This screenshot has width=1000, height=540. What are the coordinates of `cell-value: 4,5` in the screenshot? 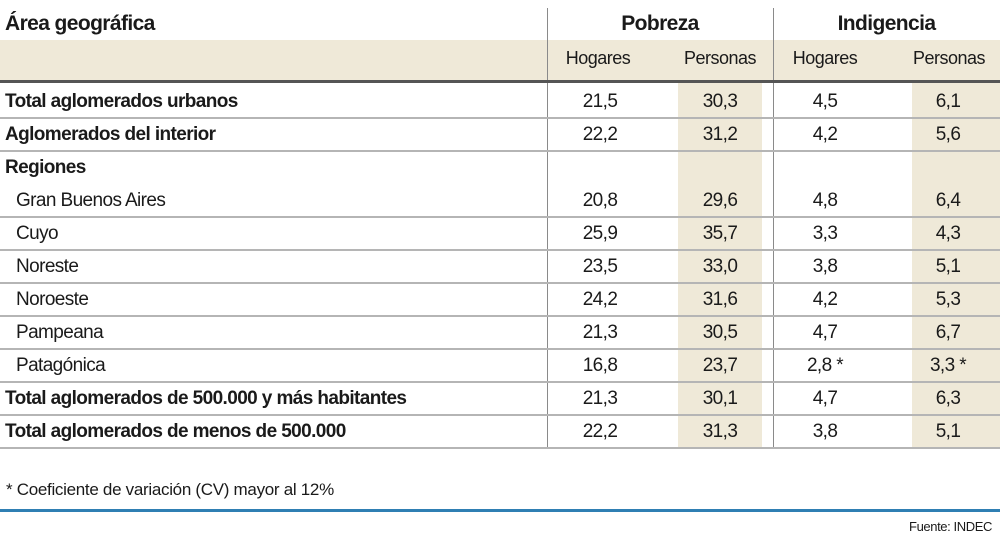 It's located at (825, 101).